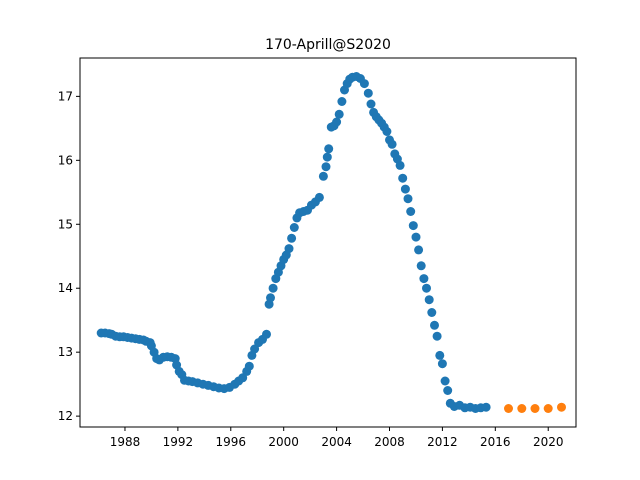  Describe the element at coordinates (65, 96) in the screenshot. I see `y-tick-label: 17` at that location.